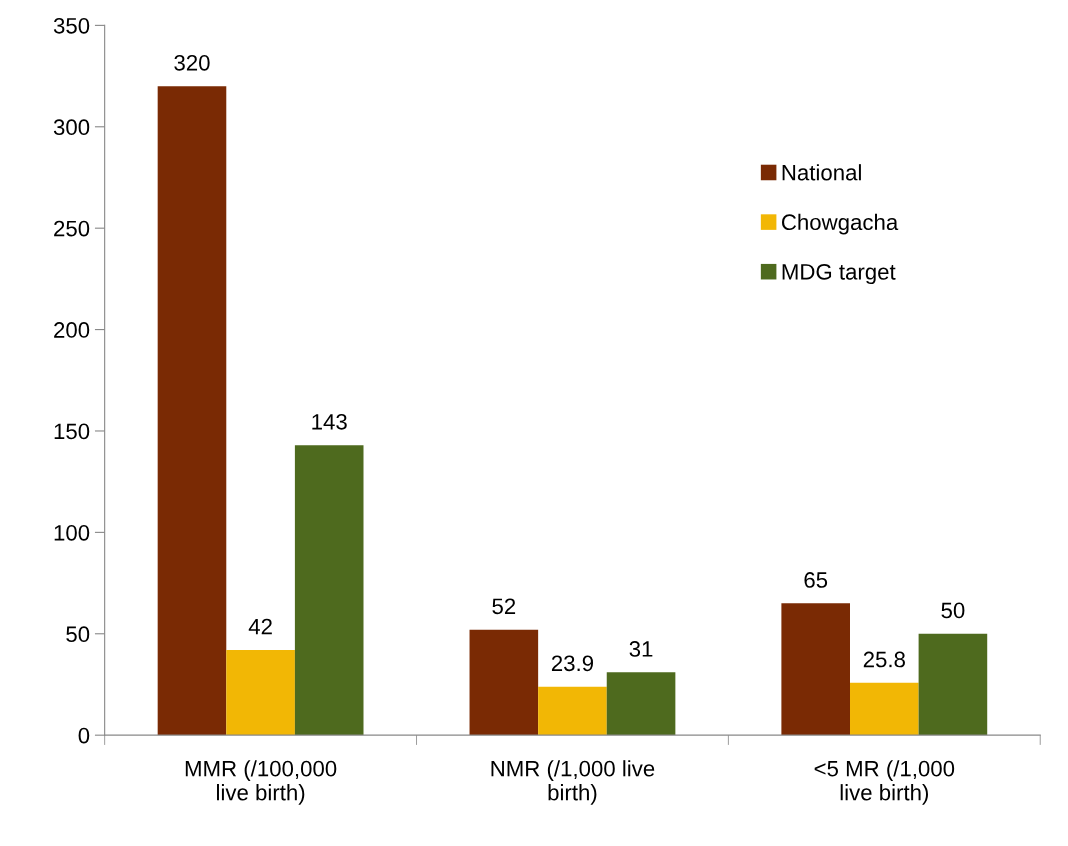 The width and height of the screenshot is (1068, 846). I want to click on data-label: 50, so click(953, 610).